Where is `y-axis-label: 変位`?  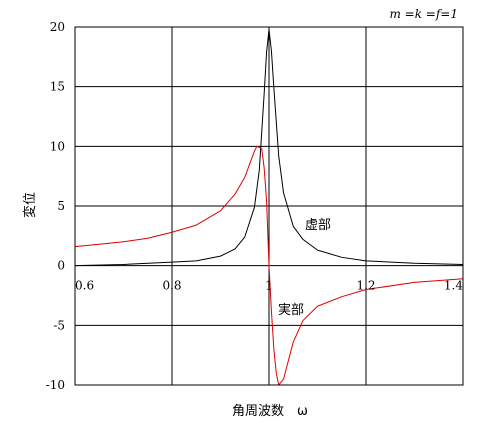 y-axis-label: 変位 is located at coordinates (30, 205).